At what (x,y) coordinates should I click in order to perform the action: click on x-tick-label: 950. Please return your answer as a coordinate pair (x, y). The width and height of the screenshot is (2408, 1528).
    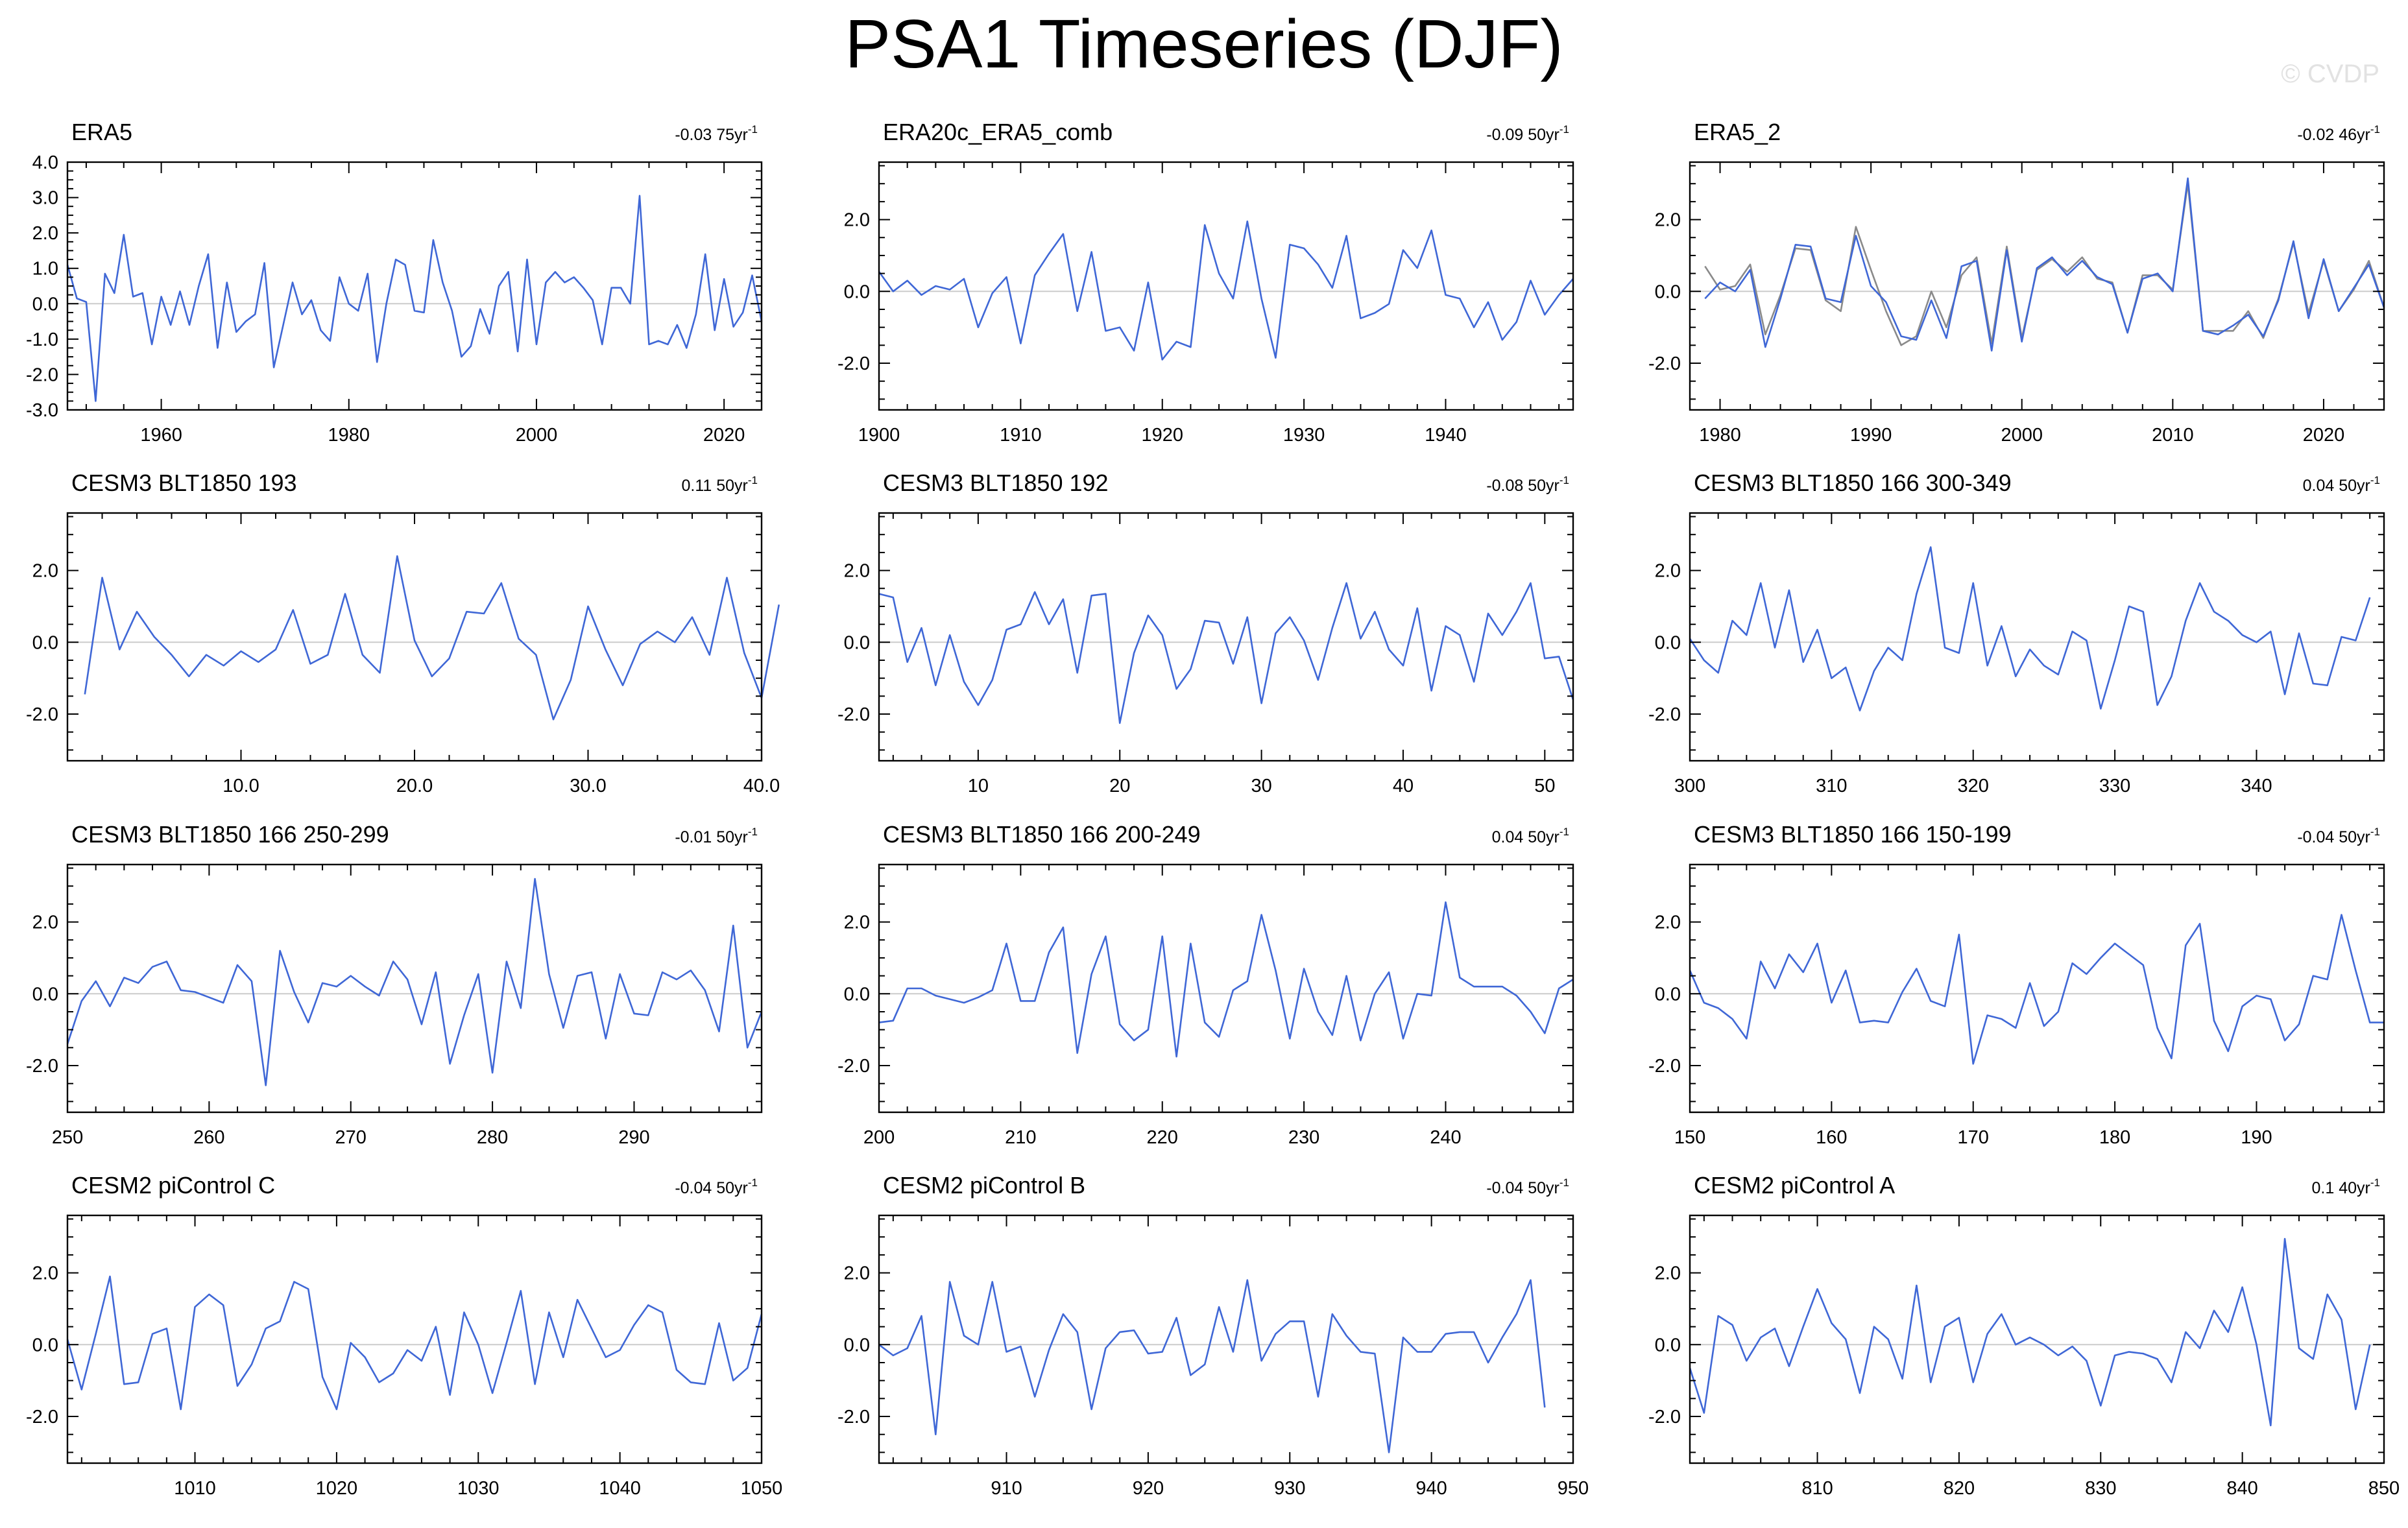
    Looking at the image, I should click on (1573, 1489).